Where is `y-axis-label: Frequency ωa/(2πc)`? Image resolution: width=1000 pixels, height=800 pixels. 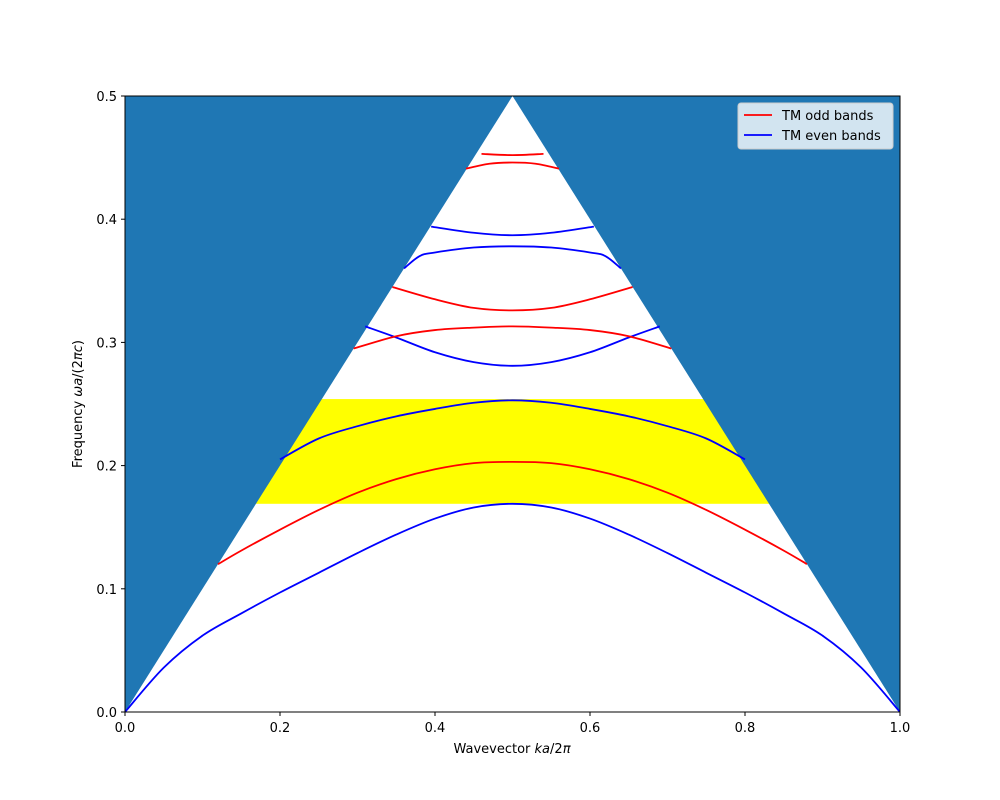 y-axis-label: Frequency ωa/(2πc) is located at coordinates (78, 404).